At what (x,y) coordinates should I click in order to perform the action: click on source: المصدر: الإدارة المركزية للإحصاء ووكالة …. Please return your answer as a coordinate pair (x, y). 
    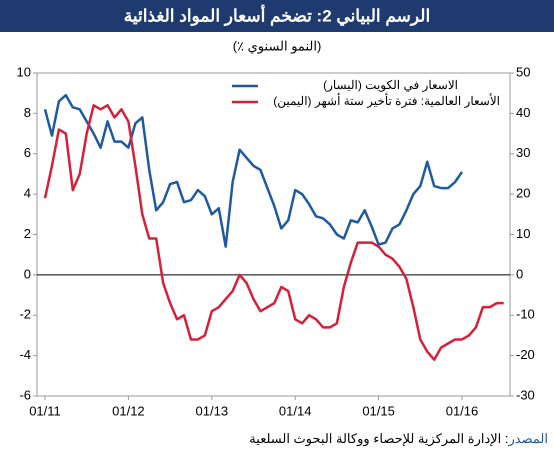
    Looking at the image, I should click on (398, 439).